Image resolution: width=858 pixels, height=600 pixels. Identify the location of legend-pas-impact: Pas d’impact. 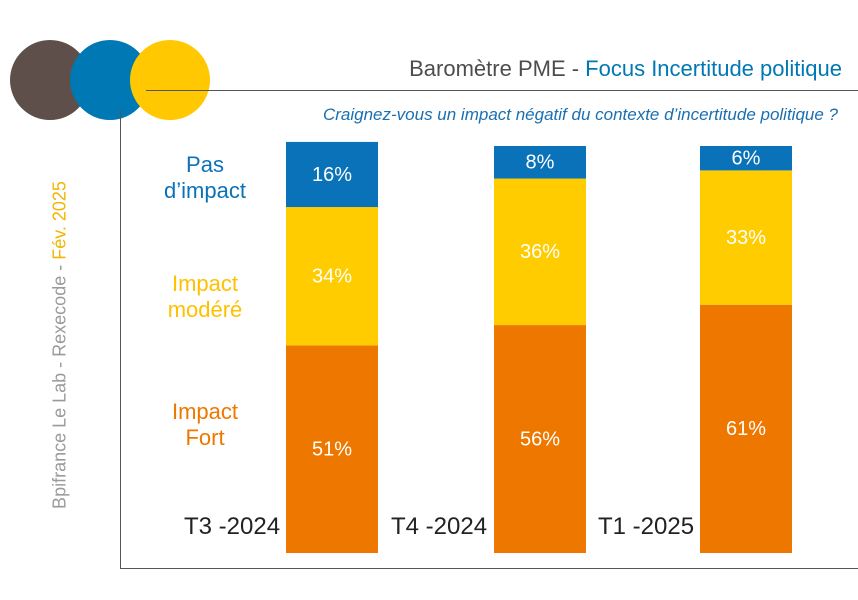
(205, 178).